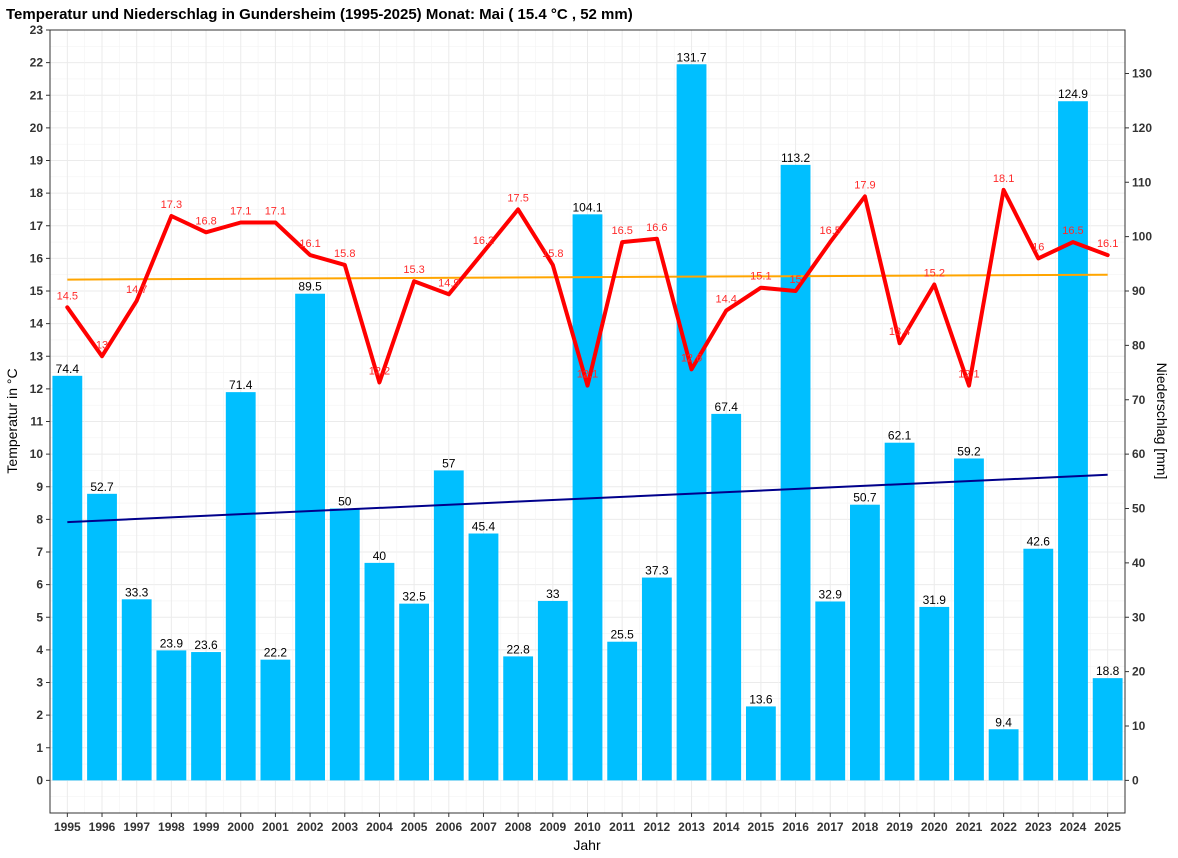  What do you see at coordinates (1003, 179) in the screenshot?
I see `temperature-label: 18.1` at bounding box center [1003, 179].